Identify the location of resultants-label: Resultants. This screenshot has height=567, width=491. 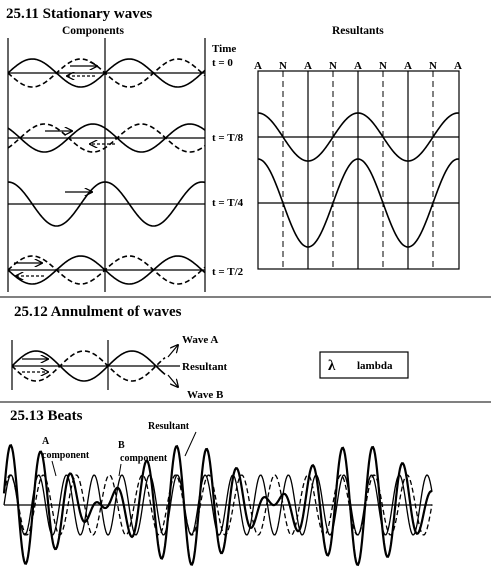
(358, 31).